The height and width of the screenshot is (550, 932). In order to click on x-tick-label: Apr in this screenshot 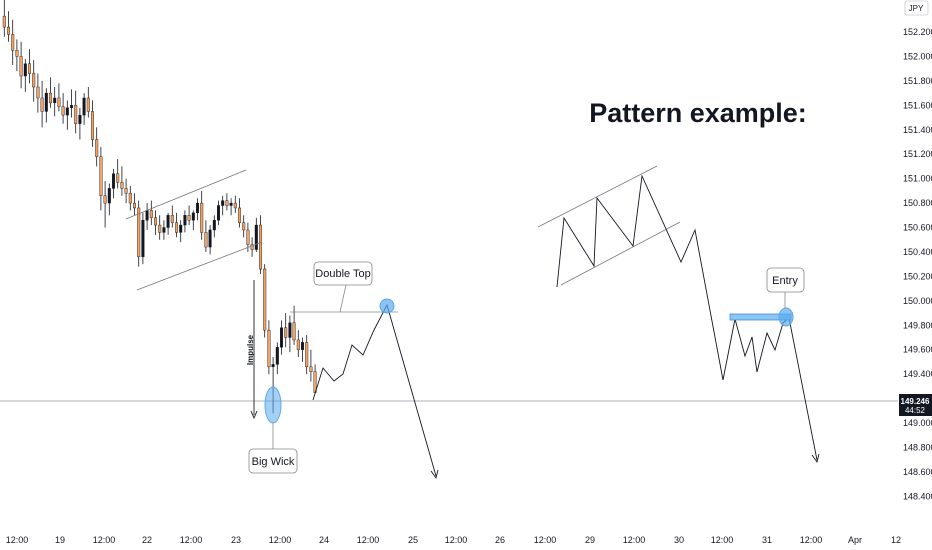, I will do `click(855, 540)`.